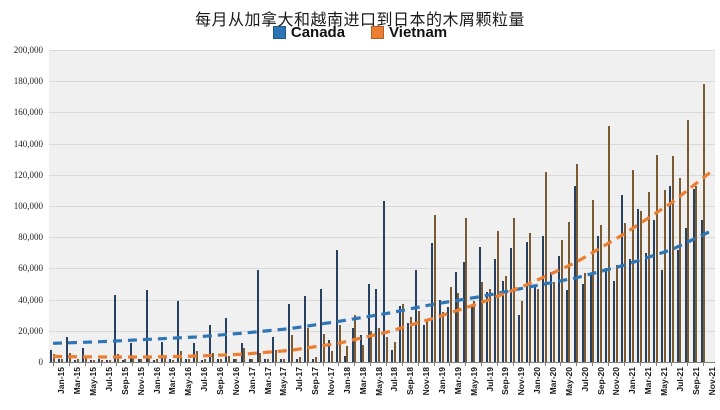  What do you see at coordinates (695, 381) in the screenshot?
I see `x-axis-tick-label: Sep-21` at bounding box center [695, 381].